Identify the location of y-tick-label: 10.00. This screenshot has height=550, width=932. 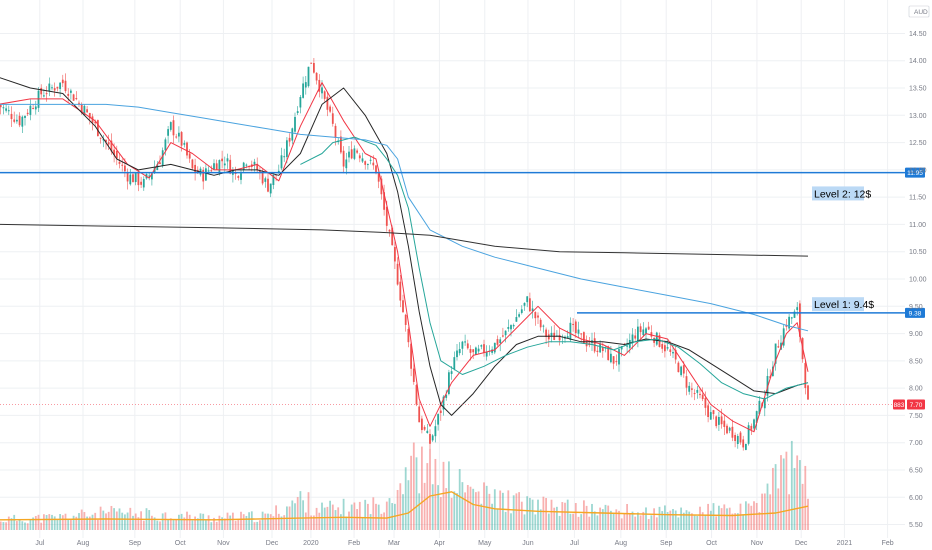
(918, 280).